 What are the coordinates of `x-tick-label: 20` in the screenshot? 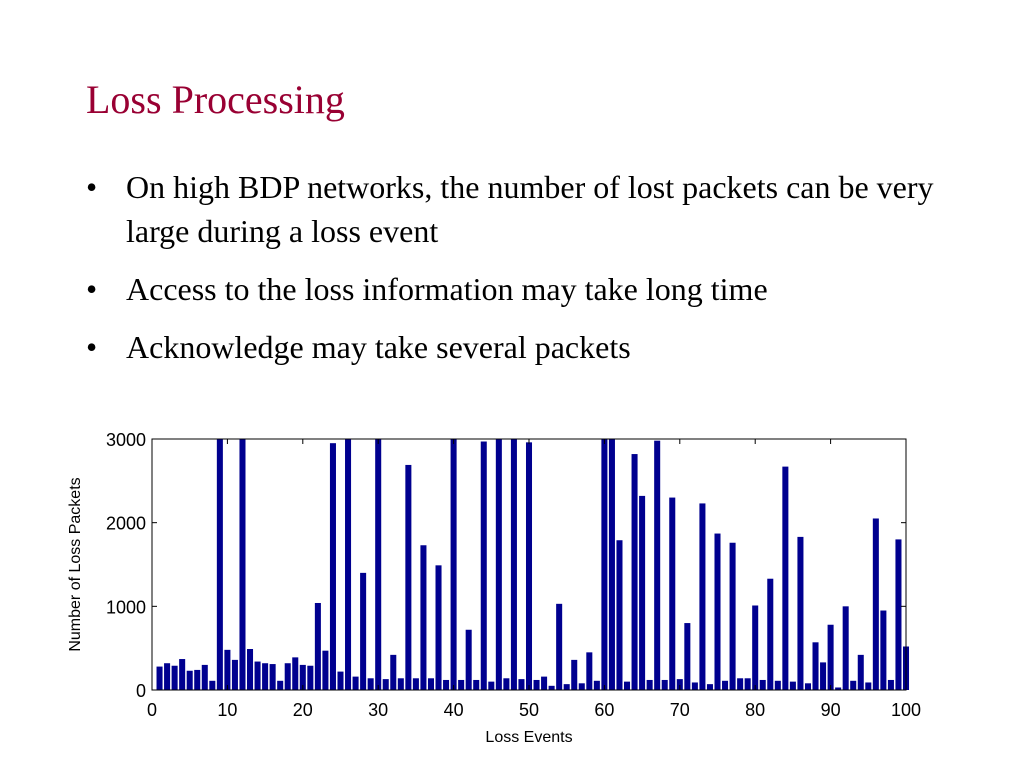 It's located at (303, 710).